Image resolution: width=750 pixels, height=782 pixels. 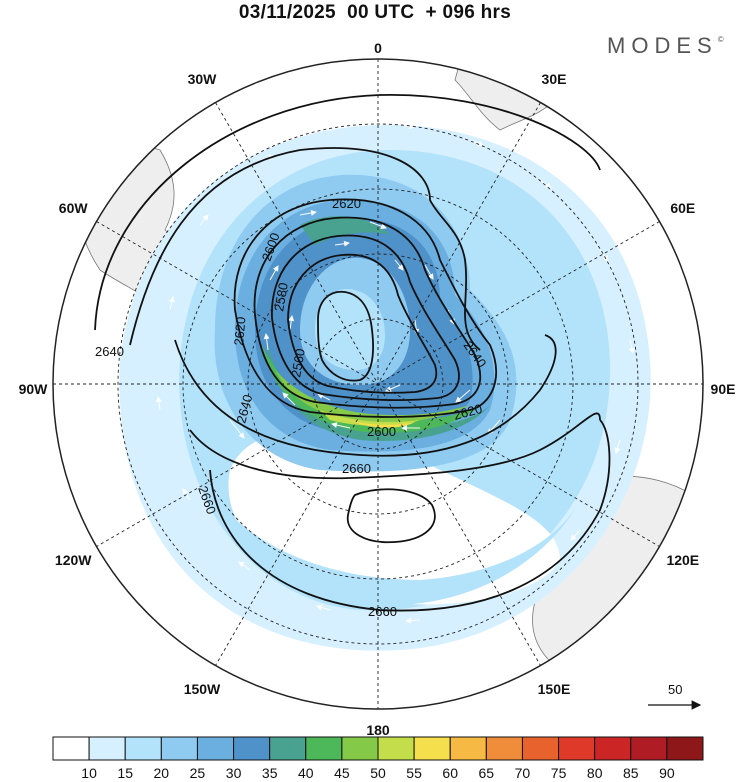 What do you see at coordinates (198, 773) in the screenshot?
I see `colorbar-tick-label: 25` at bounding box center [198, 773].